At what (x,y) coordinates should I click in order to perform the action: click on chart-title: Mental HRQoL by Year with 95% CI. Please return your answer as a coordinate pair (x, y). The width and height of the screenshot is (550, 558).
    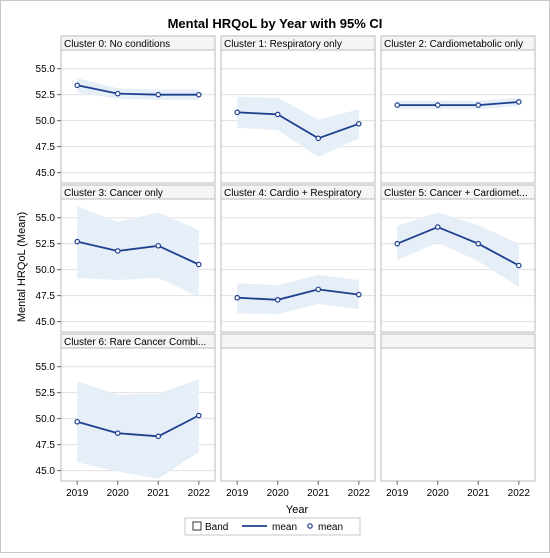
    Looking at the image, I should click on (275, 23).